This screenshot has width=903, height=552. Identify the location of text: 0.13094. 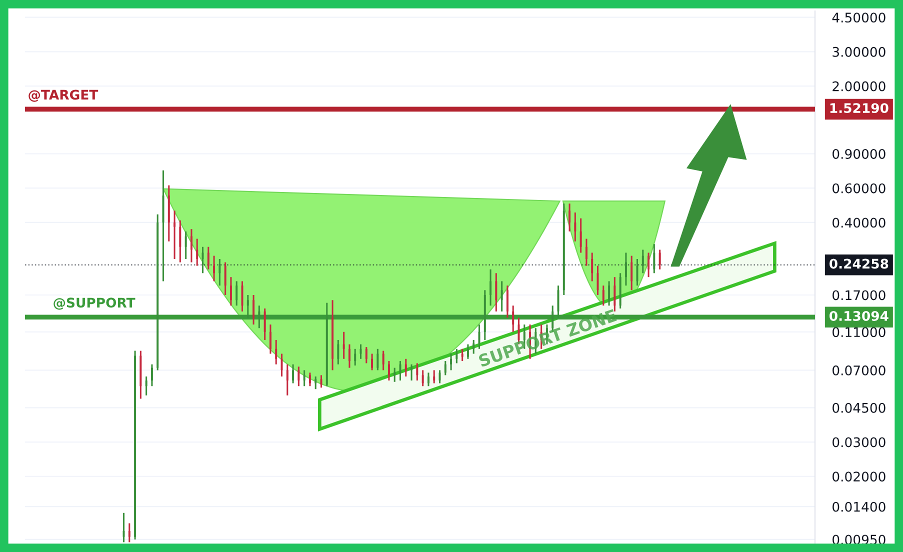
(859, 315).